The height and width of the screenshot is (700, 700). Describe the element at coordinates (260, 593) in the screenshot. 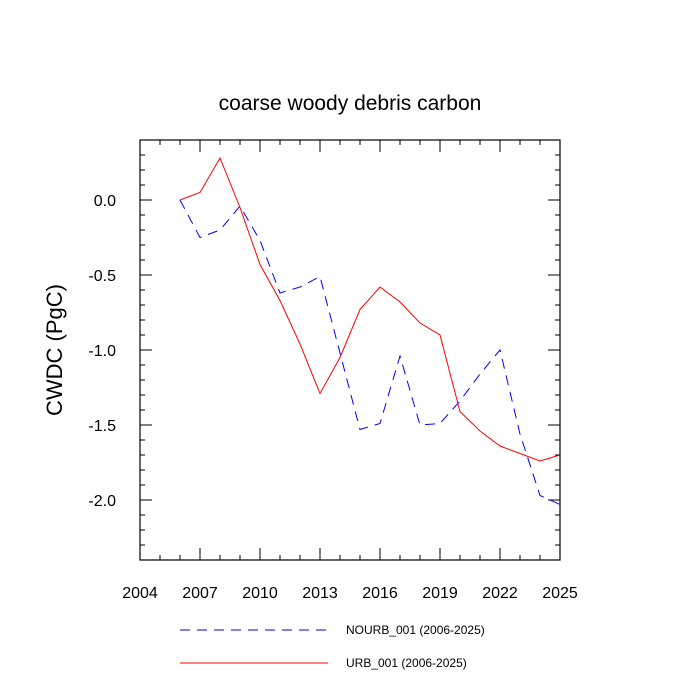

I see `x-tick-label: 2010` at that location.